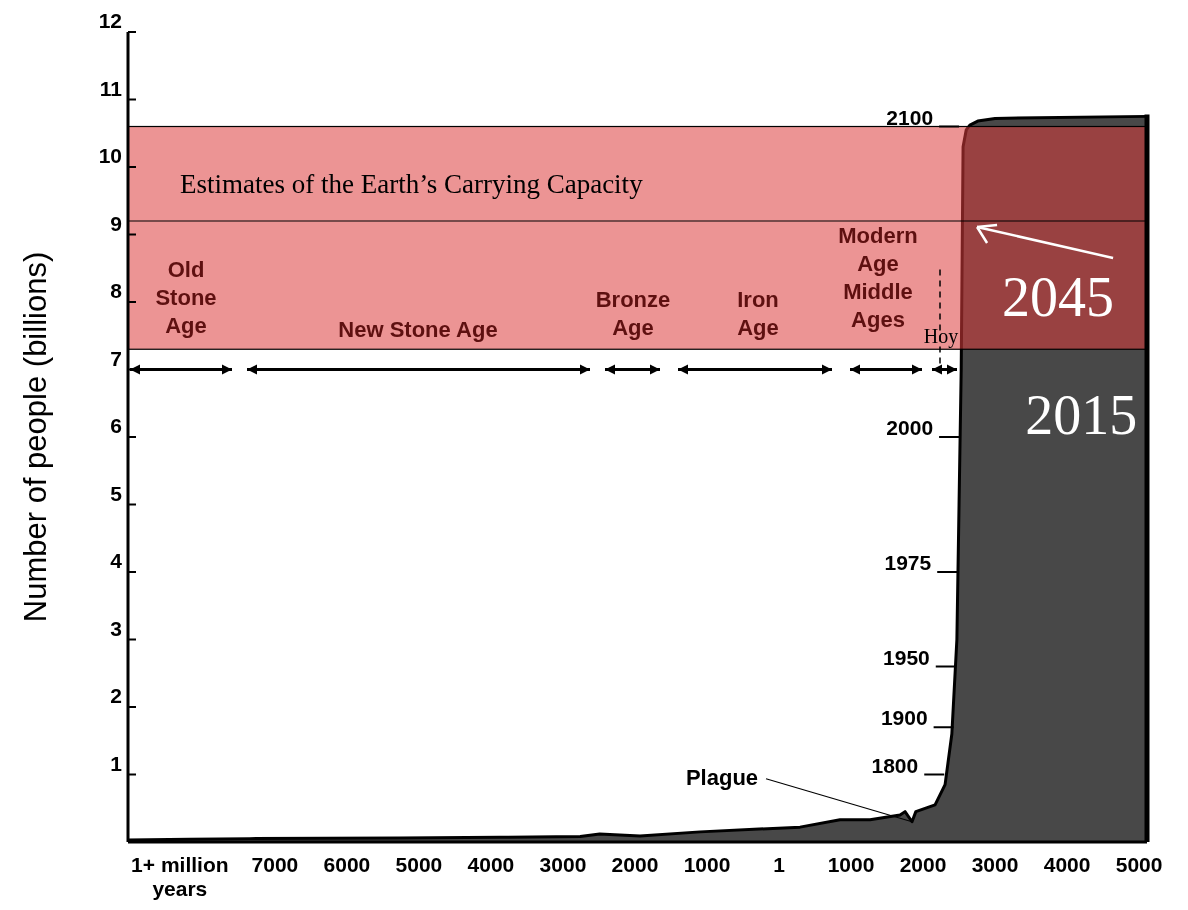 Image resolution: width=1188 pixels, height=910 pixels. I want to click on band-label: Estimates of the Earth’s Carrying Capacity, so click(412, 183).